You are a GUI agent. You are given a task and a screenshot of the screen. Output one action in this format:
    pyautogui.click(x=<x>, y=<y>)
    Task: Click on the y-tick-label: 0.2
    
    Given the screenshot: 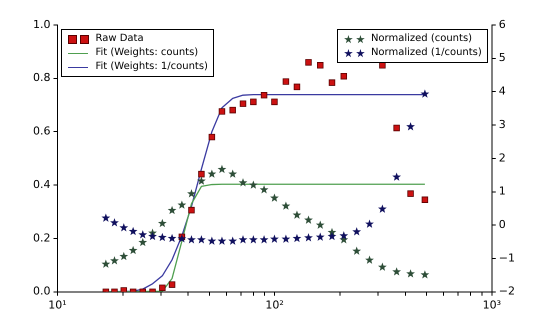 What is the action you would take?
    pyautogui.click(x=41, y=237)
    